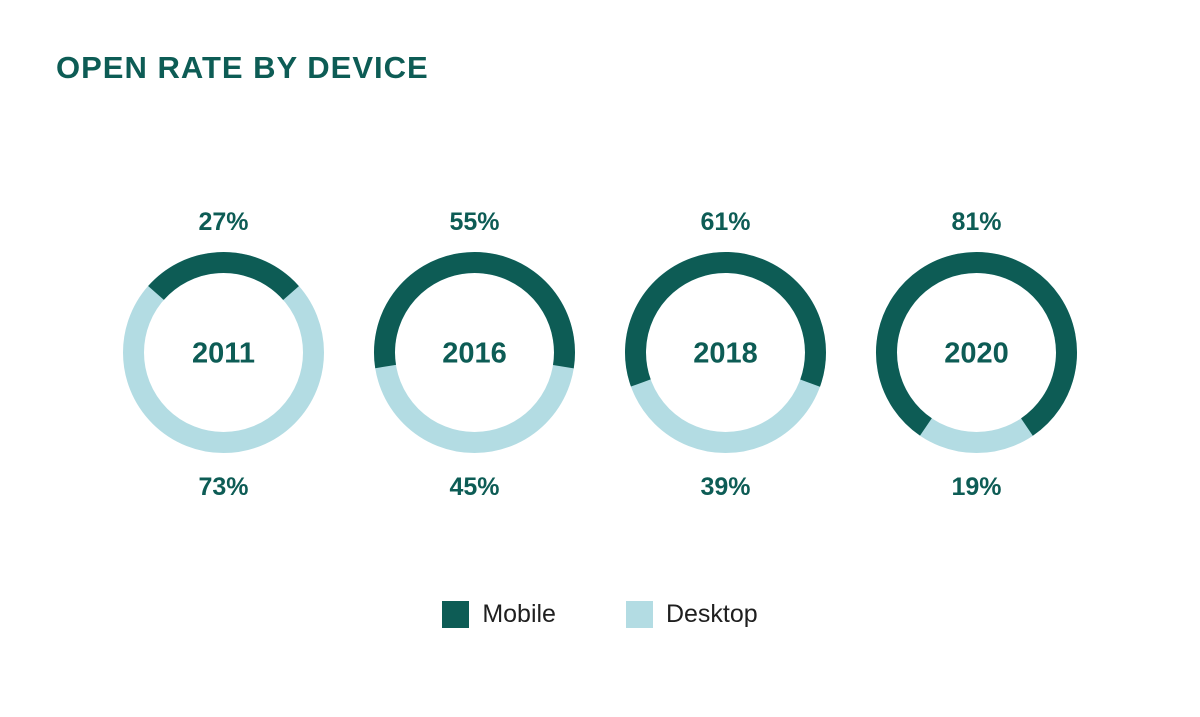 Image resolution: width=1200 pixels, height=717 pixels. I want to click on mobile-percent-label: 55%, so click(474, 222).